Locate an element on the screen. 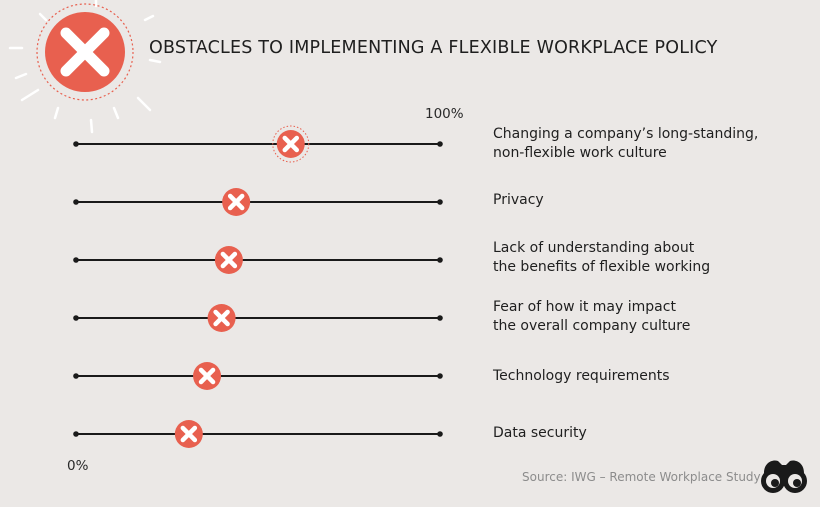 The image size is (820, 507). binoculars-logo-icon is located at coordinates (784, 476).